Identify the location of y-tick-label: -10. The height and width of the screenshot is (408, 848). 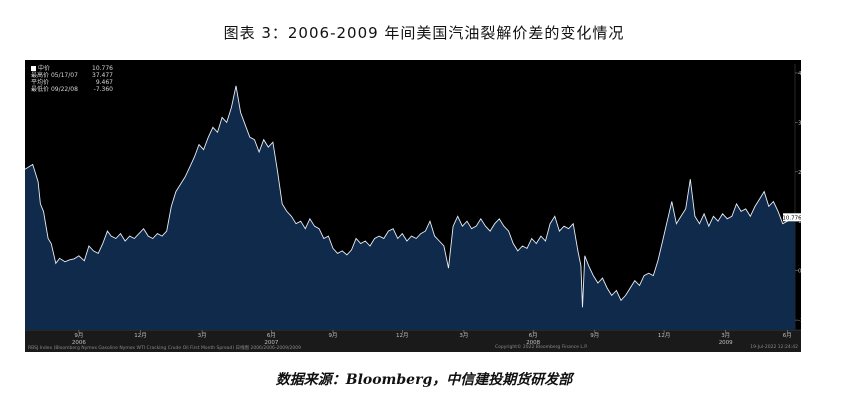
(799, 321).